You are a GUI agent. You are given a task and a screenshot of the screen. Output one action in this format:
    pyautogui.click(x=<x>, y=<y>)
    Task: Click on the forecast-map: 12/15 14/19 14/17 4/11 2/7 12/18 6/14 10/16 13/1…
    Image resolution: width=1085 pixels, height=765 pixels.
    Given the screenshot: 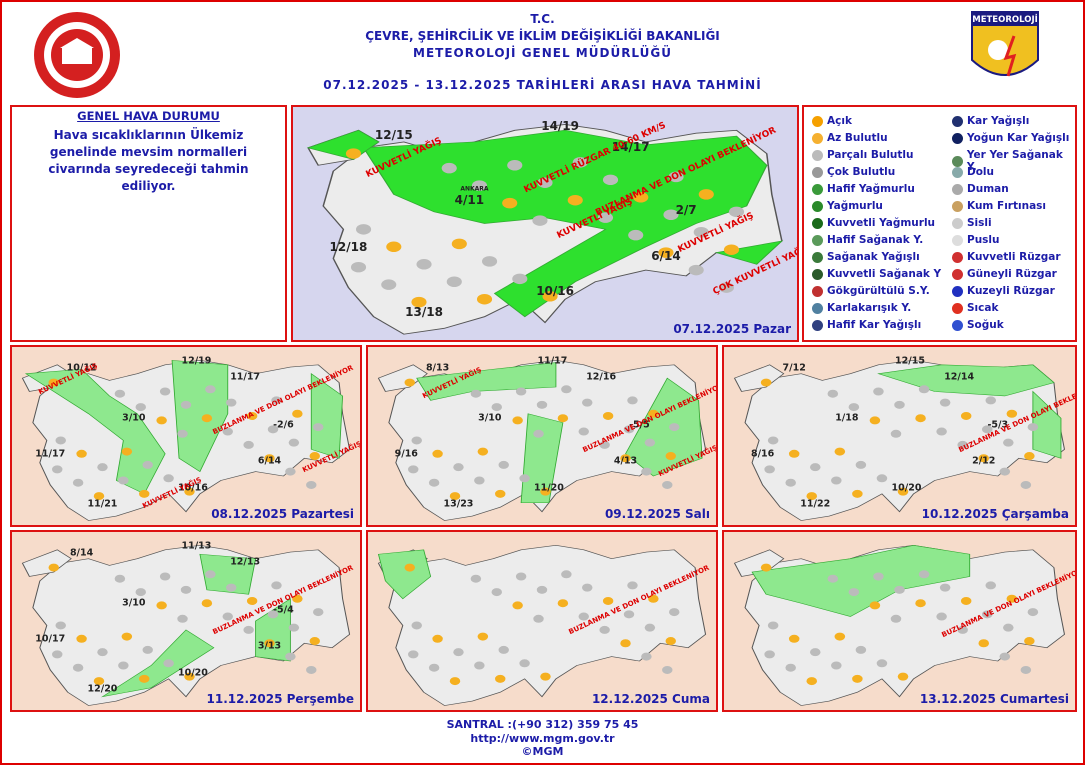 What is the action you would take?
    pyautogui.click(x=545, y=223)
    